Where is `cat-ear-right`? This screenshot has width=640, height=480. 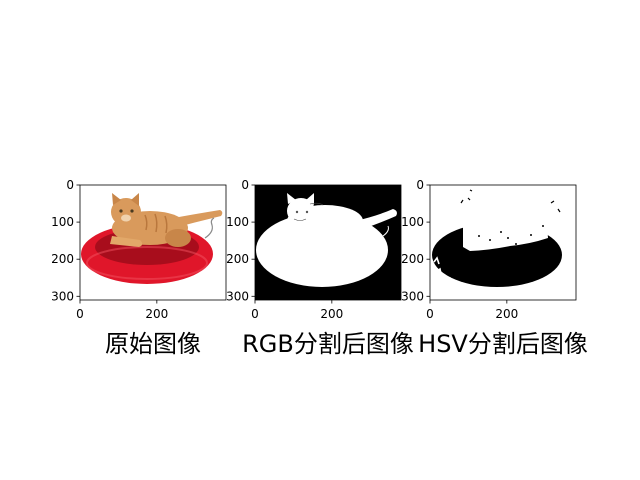
cat-ear-right is located at coordinates (135, 199).